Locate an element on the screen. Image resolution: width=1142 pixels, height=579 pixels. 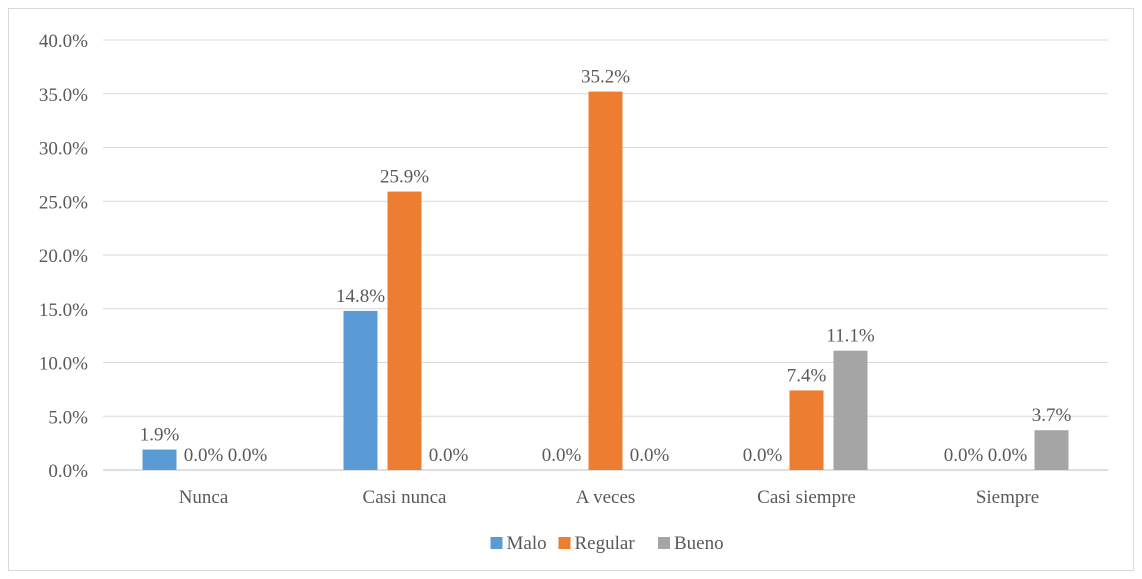
category-label: Siempre is located at coordinates (1007, 497).